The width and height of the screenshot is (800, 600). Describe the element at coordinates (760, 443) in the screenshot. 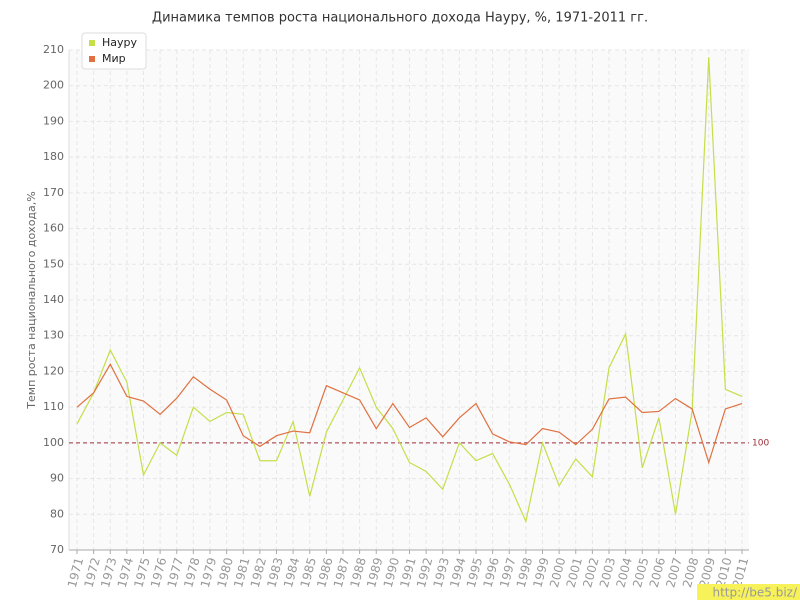

I see `reference-label: 100` at that location.